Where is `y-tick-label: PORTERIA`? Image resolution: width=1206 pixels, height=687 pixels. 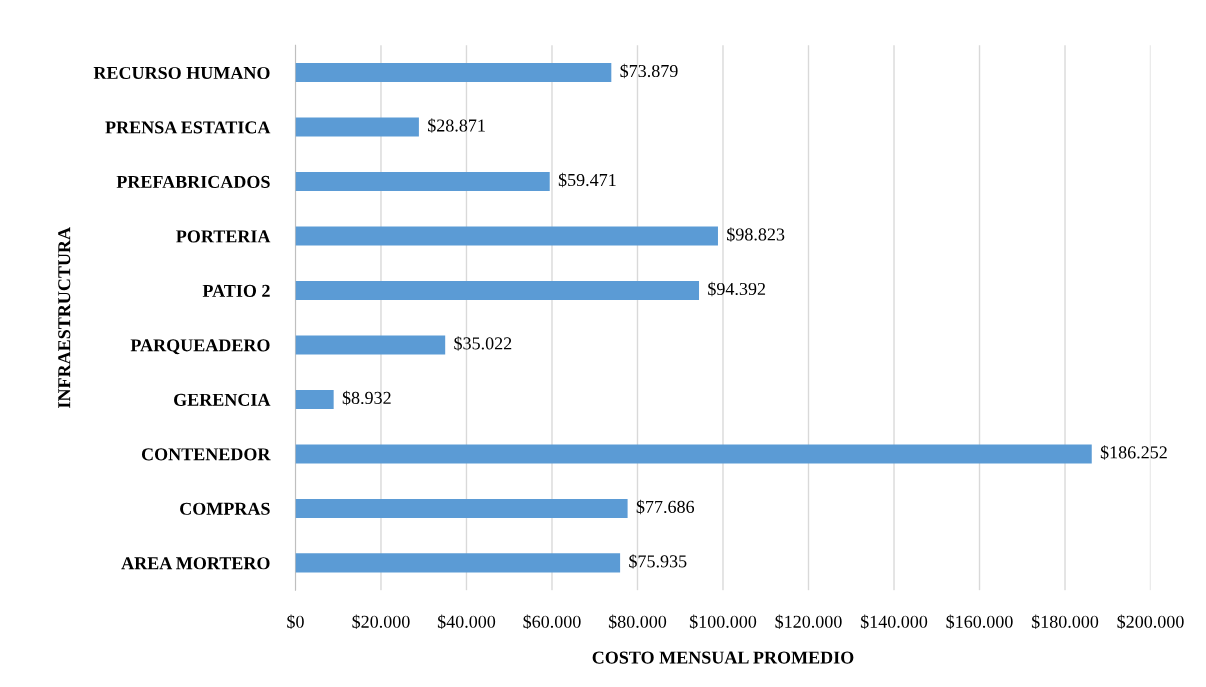 y-tick-label: PORTERIA is located at coordinates (223, 236).